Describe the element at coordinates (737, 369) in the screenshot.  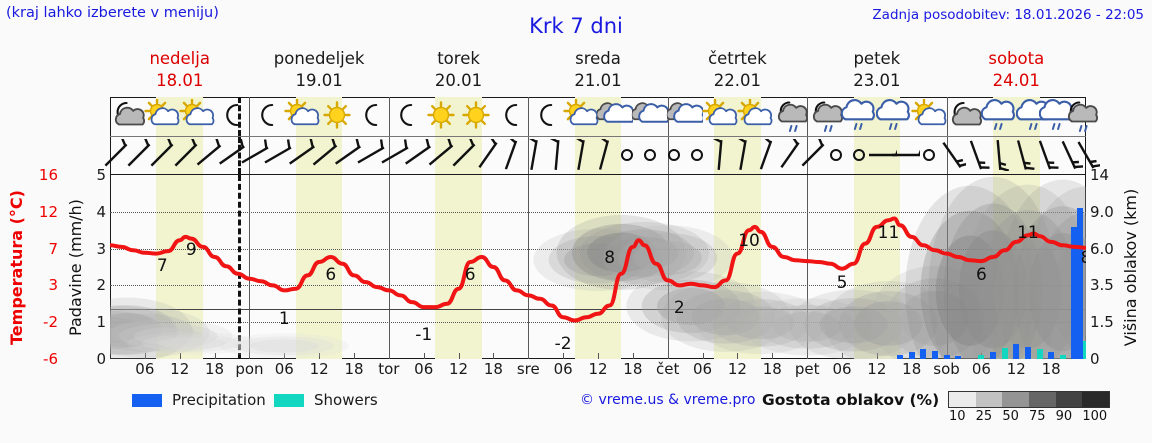
I see `x-tick-17: 12` at that location.